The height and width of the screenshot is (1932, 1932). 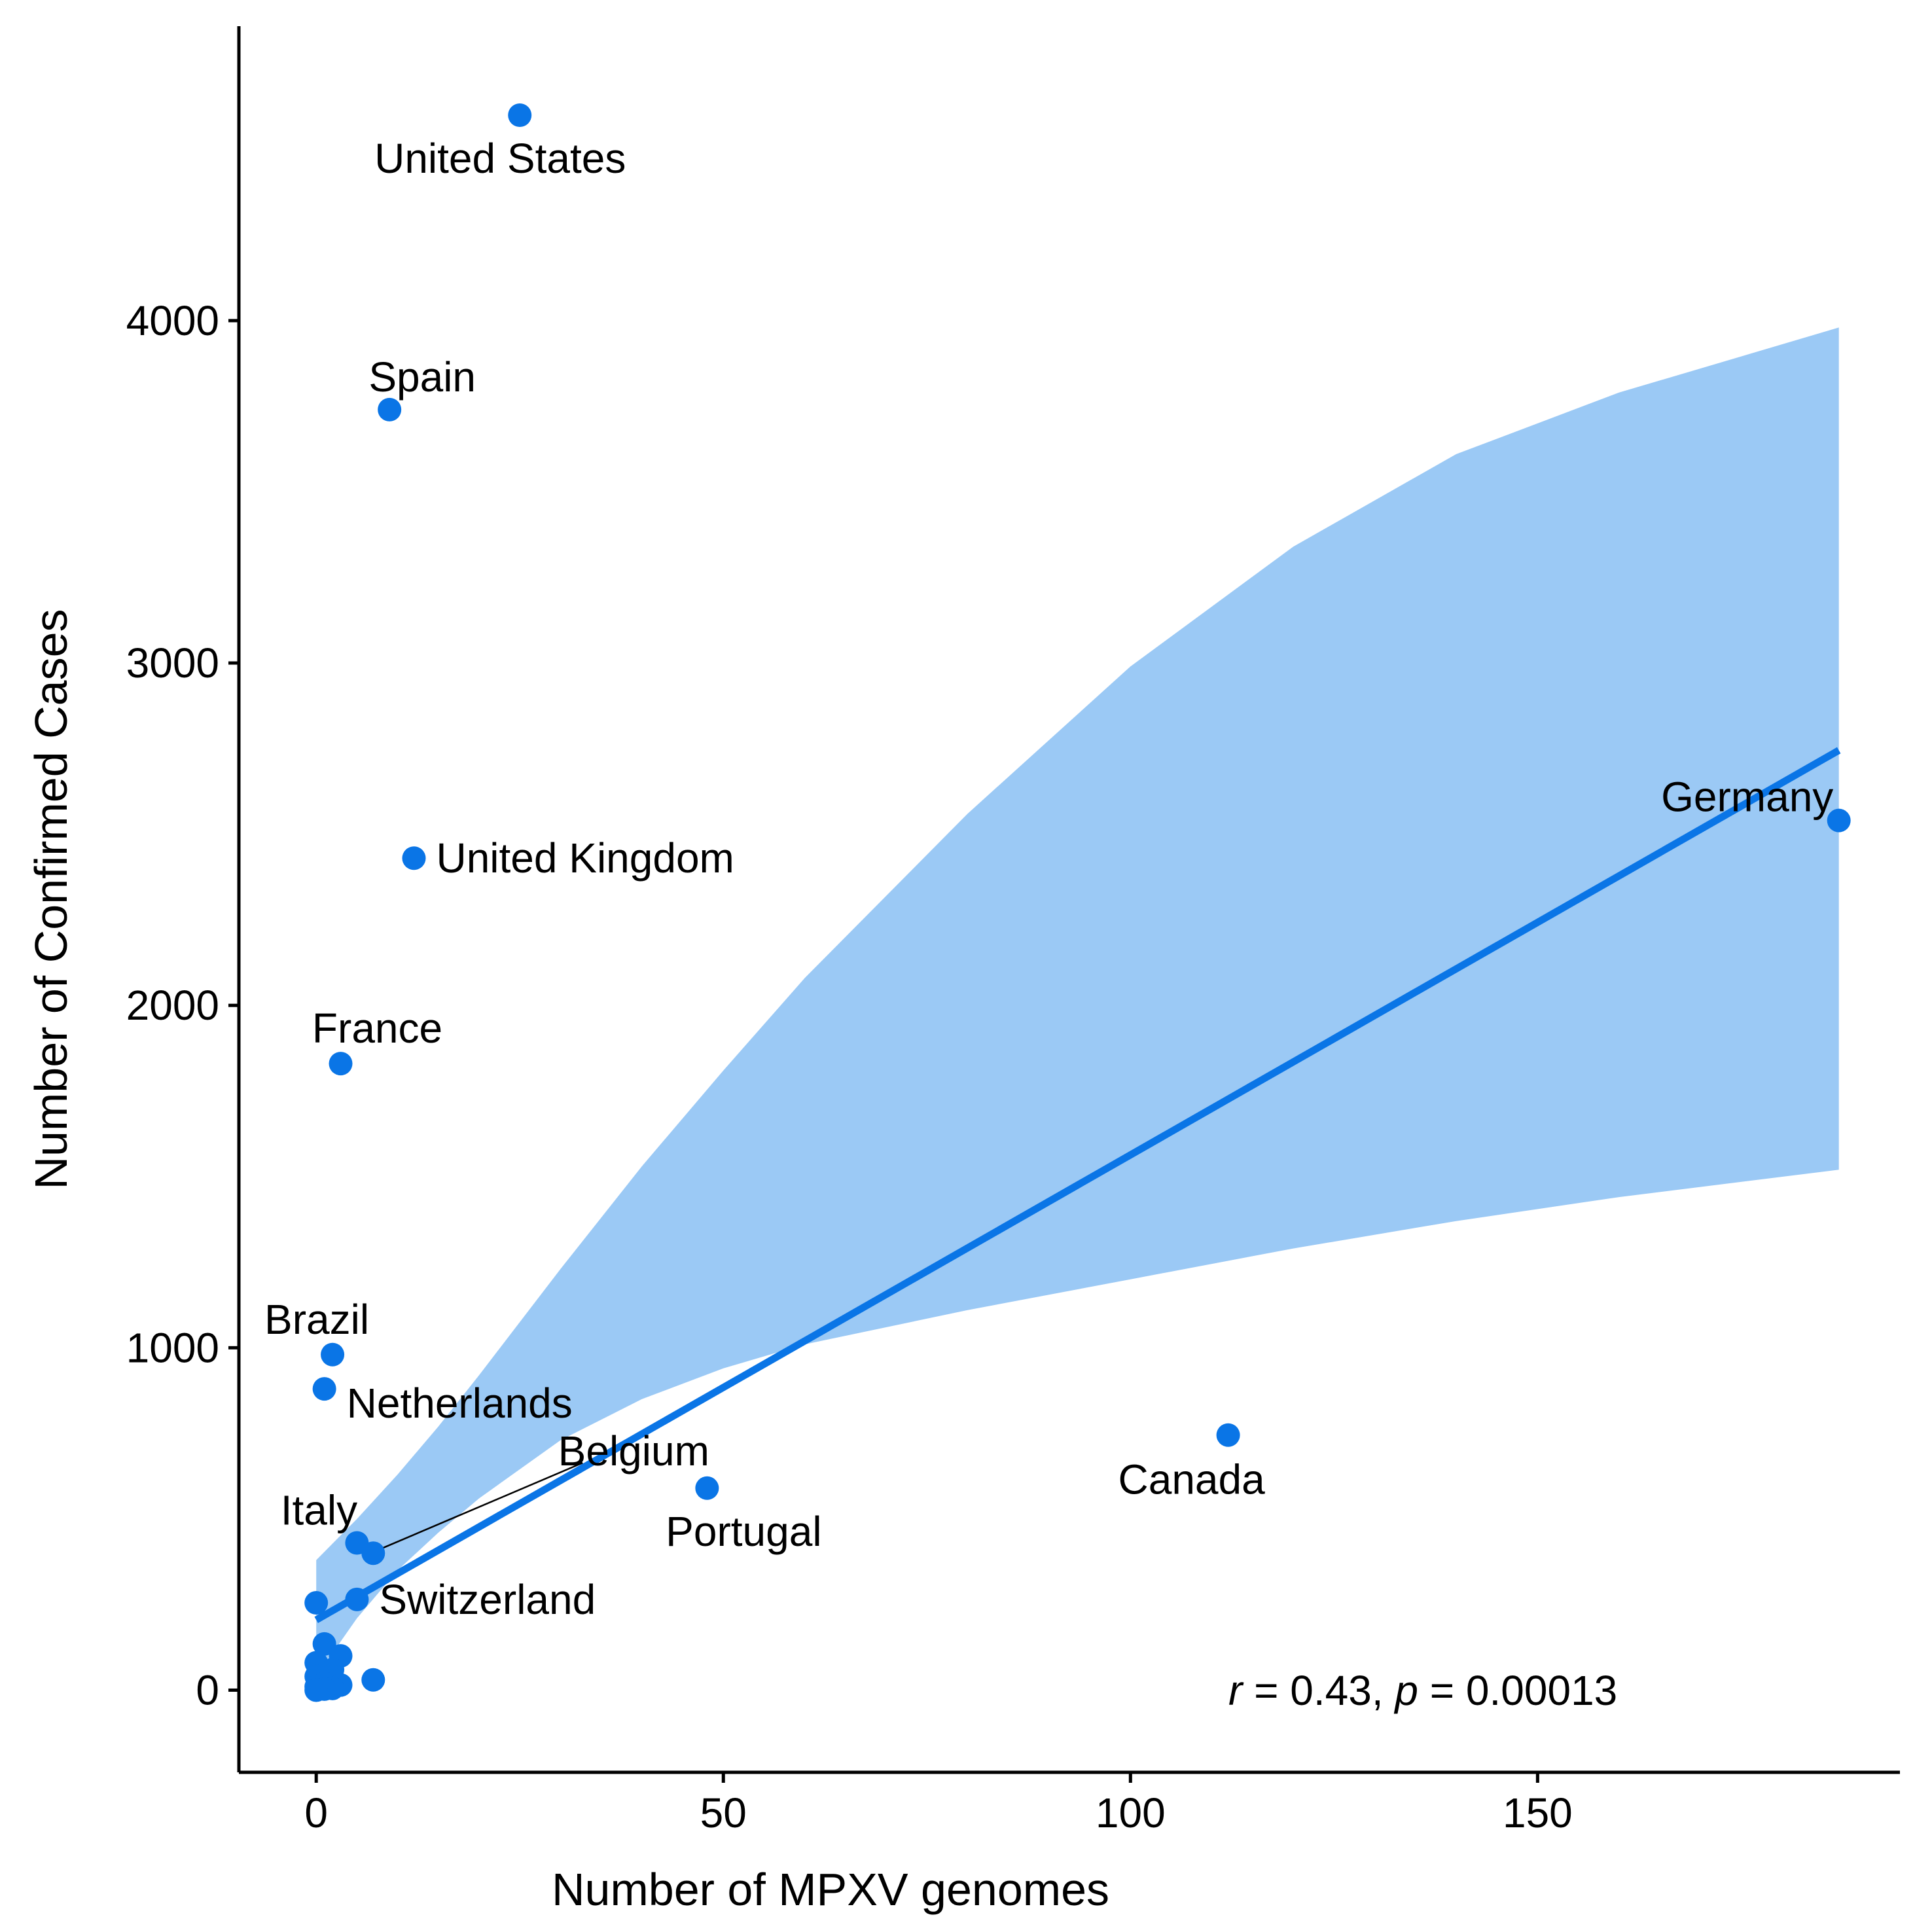 I want to click on point-spain, so click(x=390, y=409).